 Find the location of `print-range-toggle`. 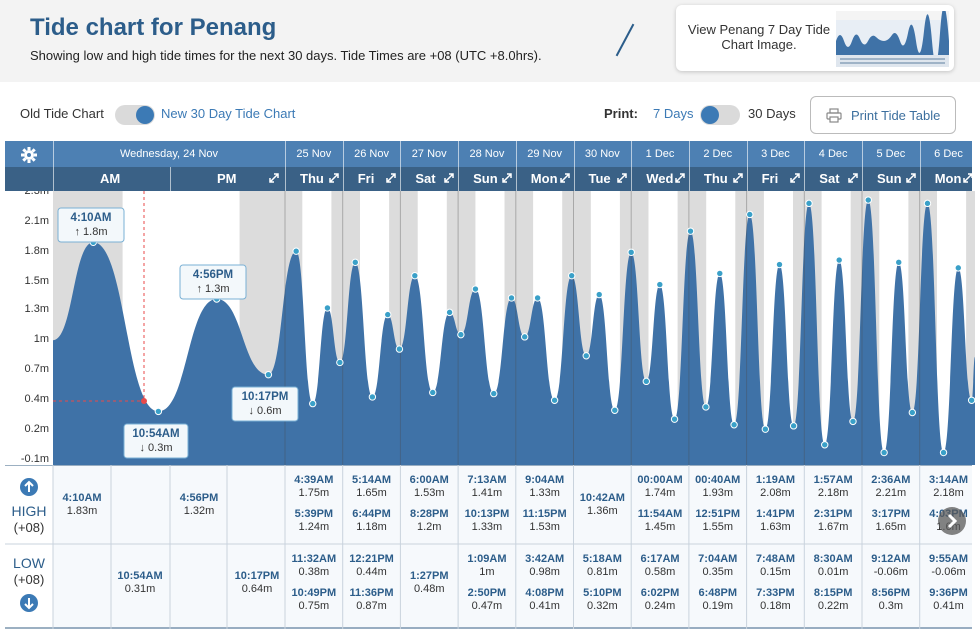

print-range-toggle is located at coordinates (720, 115).